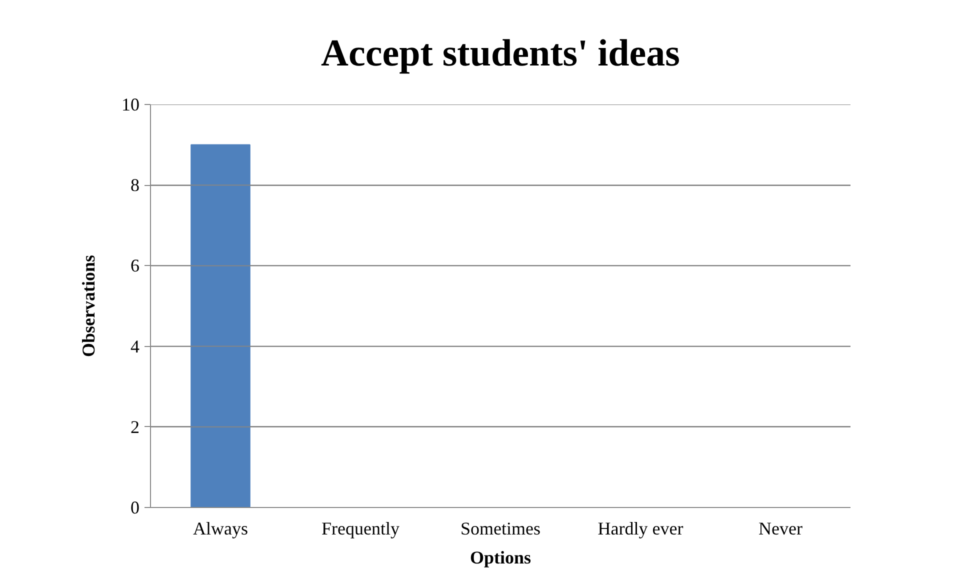 The width and height of the screenshot is (963, 578). What do you see at coordinates (135, 266) in the screenshot?
I see `y-tick-label: 6` at bounding box center [135, 266].